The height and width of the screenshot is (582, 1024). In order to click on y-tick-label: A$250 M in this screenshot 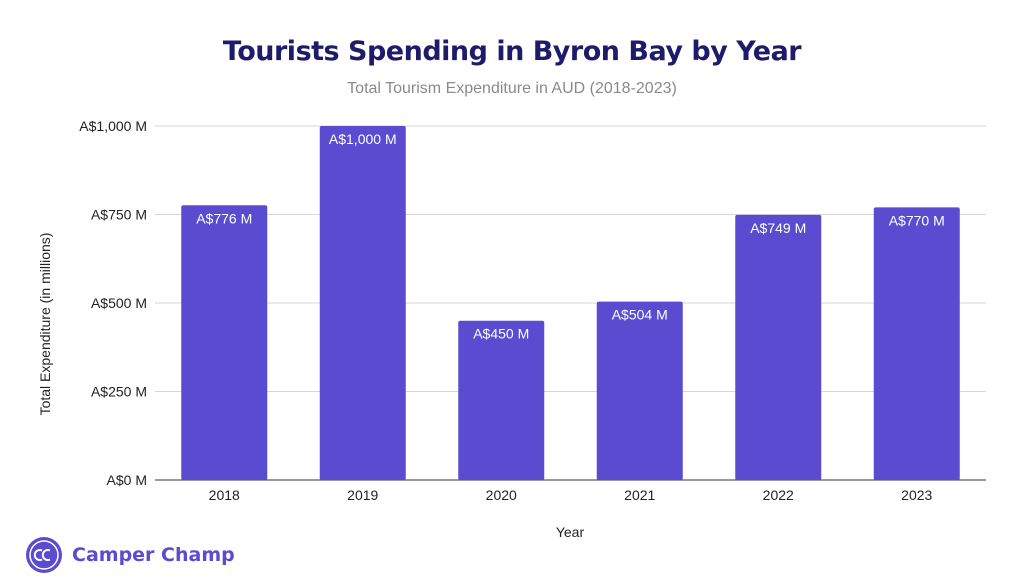, I will do `click(119, 392)`.